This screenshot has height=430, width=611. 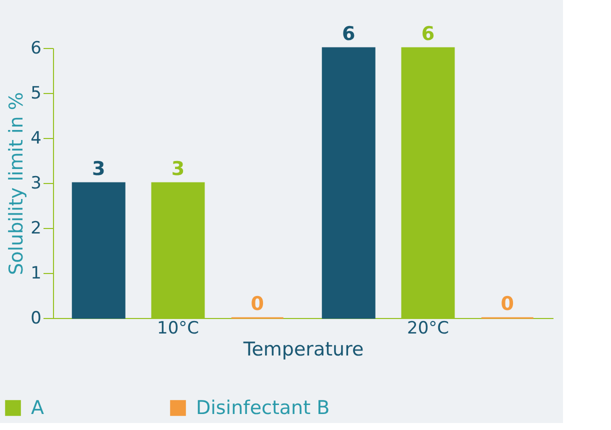 What do you see at coordinates (36, 184) in the screenshot?
I see `y-tick-label: 3` at bounding box center [36, 184].